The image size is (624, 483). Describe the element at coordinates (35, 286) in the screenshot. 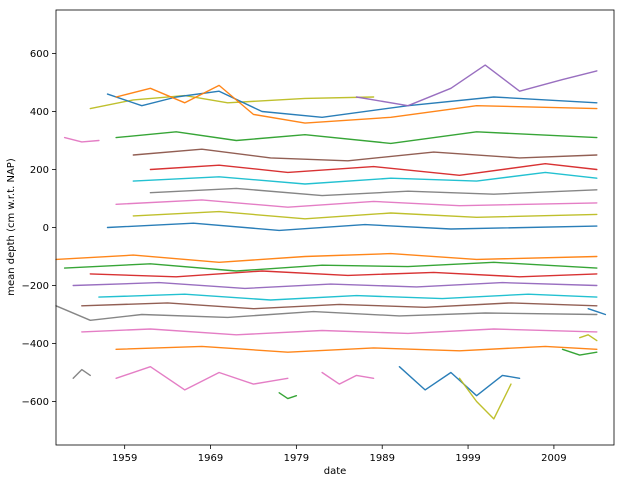

I see `y-tick-label-2: −200` at that location.